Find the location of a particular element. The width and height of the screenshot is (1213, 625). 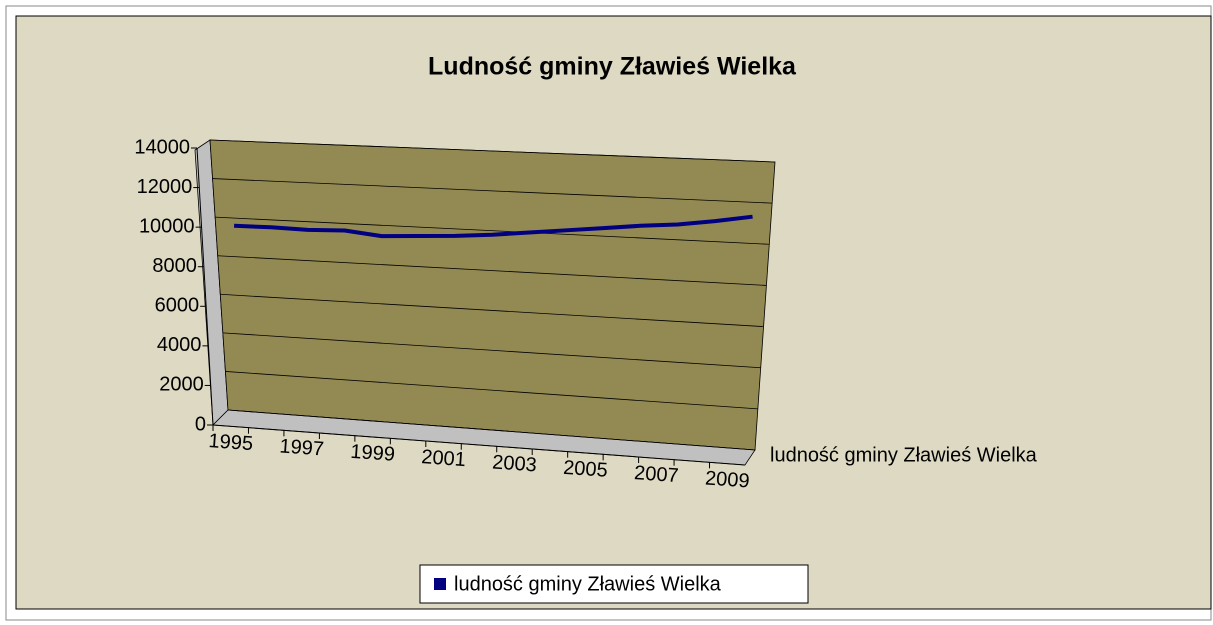

y-tick-label: 10000 is located at coordinates (167, 226).